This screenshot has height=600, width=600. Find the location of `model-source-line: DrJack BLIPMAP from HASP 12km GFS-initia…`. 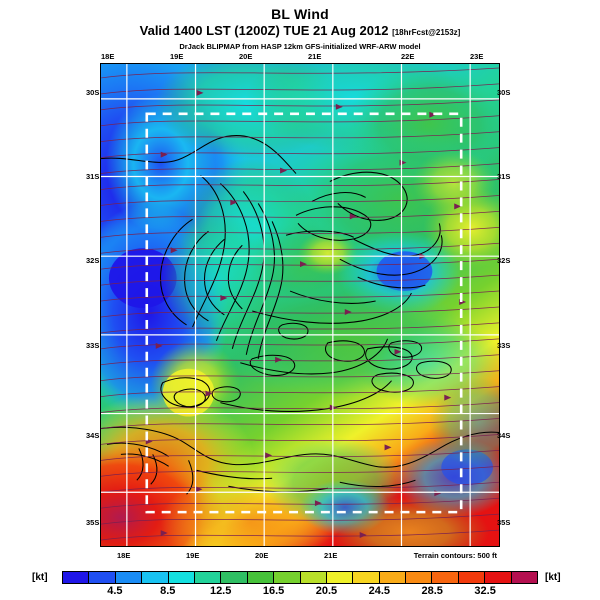

model-source-line: DrJack BLIPMAP from HASP 12km GFS-initia… is located at coordinates (300, 46).